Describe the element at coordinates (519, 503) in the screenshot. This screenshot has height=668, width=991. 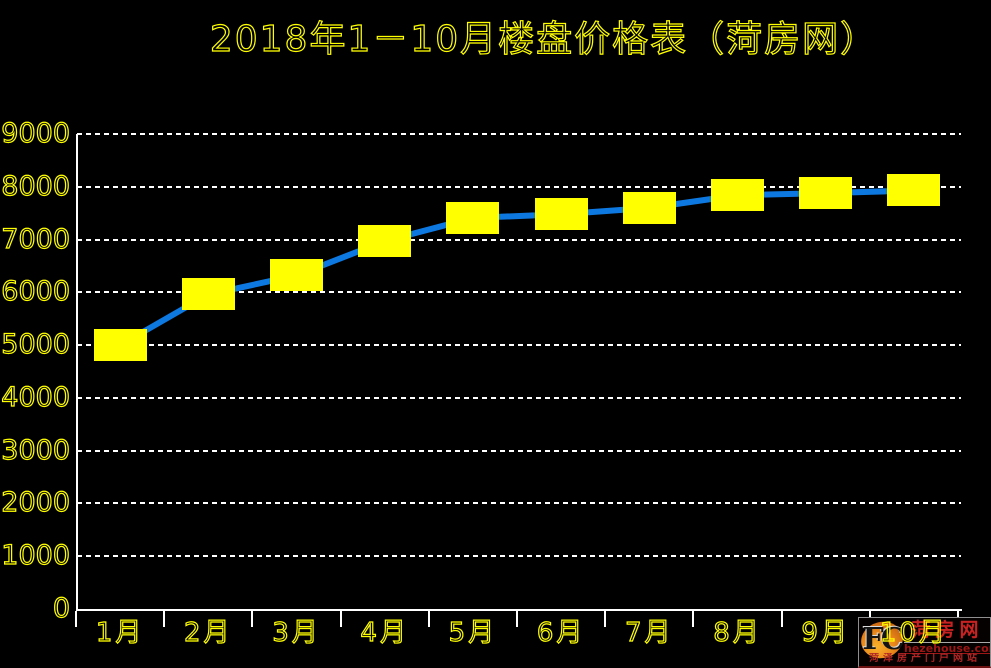
I see `gridline-2000` at that location.